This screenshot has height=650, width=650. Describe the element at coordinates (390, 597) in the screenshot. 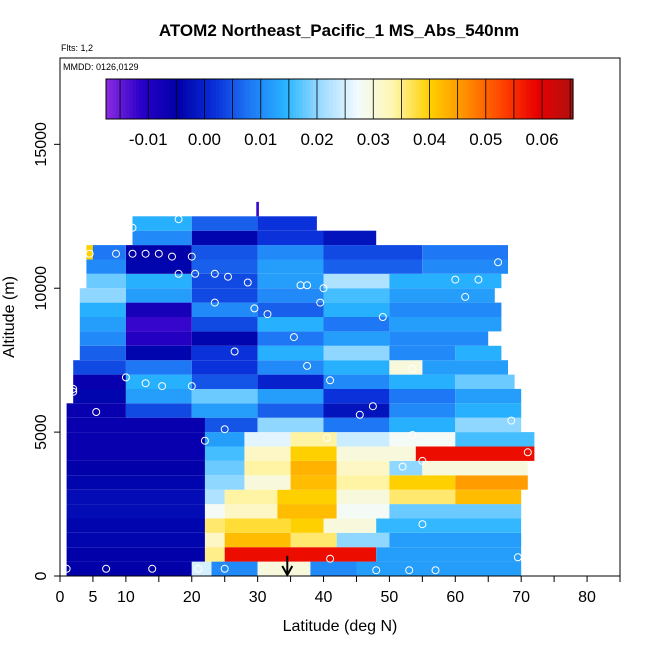

I see `x-tick-label: 50` at that location.